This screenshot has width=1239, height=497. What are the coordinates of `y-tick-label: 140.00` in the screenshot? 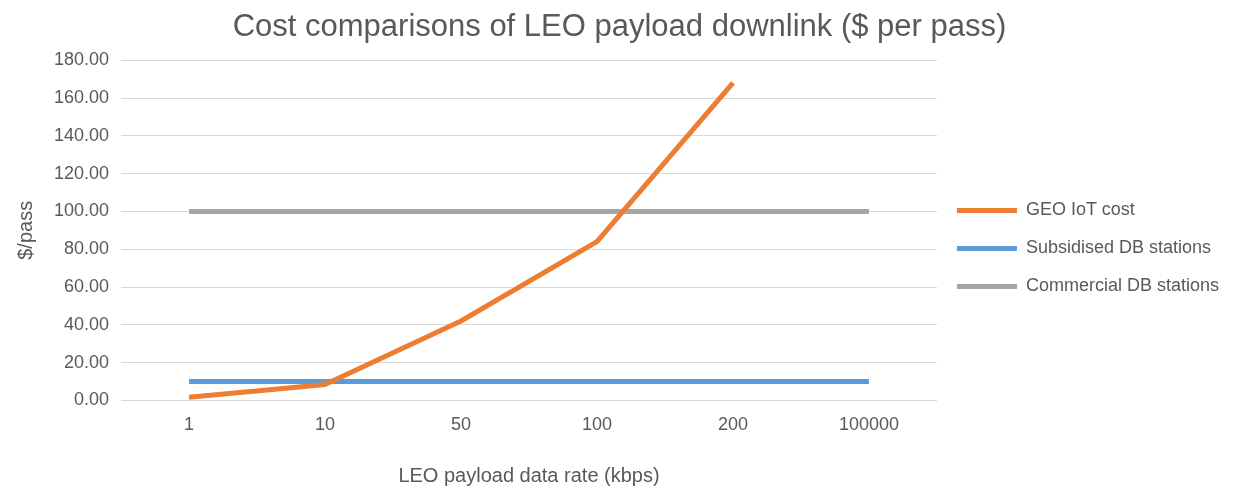 It's located at (81, 134).